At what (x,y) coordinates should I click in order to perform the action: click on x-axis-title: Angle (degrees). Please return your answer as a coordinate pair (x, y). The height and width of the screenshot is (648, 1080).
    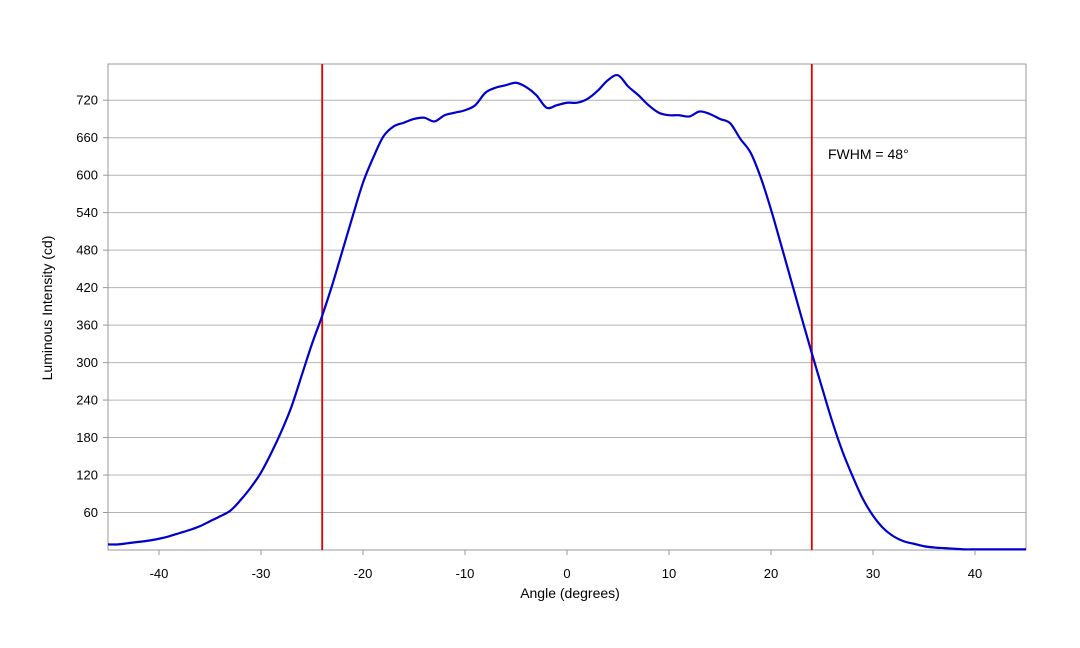
    Looking at the image, I should click on (570, 593).